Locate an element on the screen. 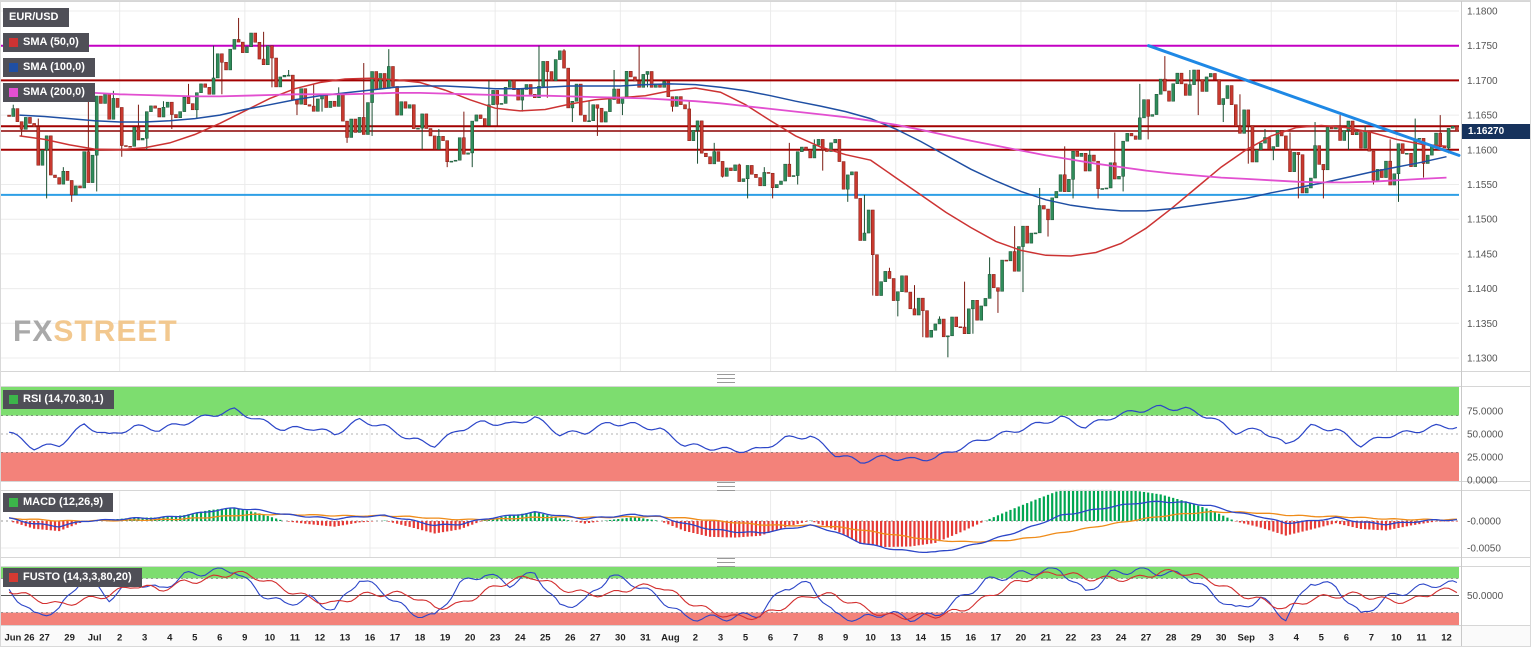 The image size is (1531, 647). rsi-color-chip is located at coordinates (13, 399).